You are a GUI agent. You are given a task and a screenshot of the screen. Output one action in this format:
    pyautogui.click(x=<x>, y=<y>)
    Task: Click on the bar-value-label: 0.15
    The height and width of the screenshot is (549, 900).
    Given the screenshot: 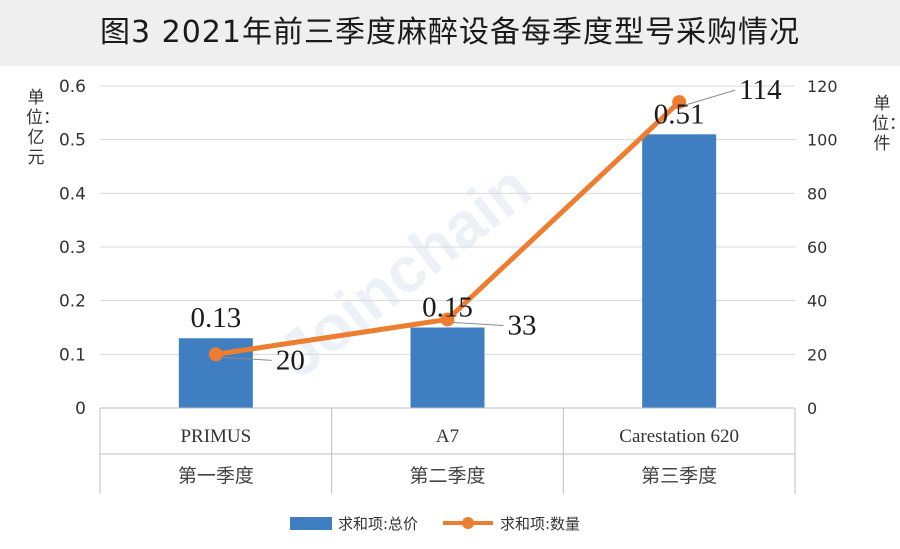 What is the action you would take?
    pyautogui.click(x=447, y=308)
    